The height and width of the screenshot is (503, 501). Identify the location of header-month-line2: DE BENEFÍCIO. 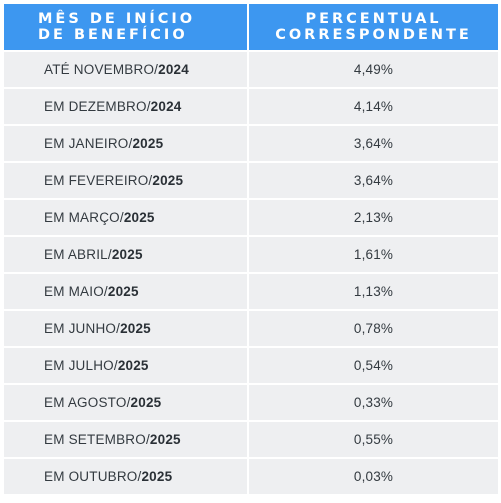
(113, 35).